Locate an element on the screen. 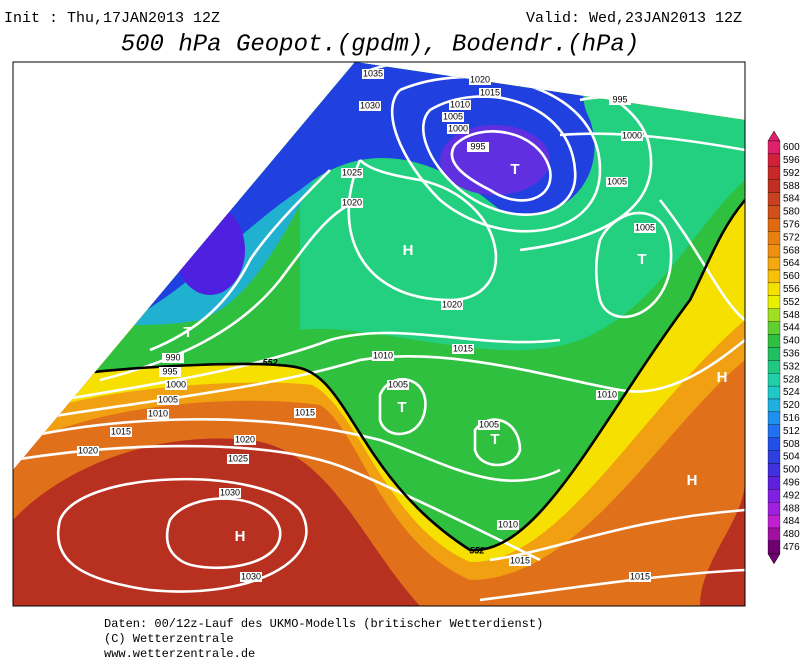 The width and height of the screenshot is (812, 671). height-label: 552 is located at coordinates (476, 550).